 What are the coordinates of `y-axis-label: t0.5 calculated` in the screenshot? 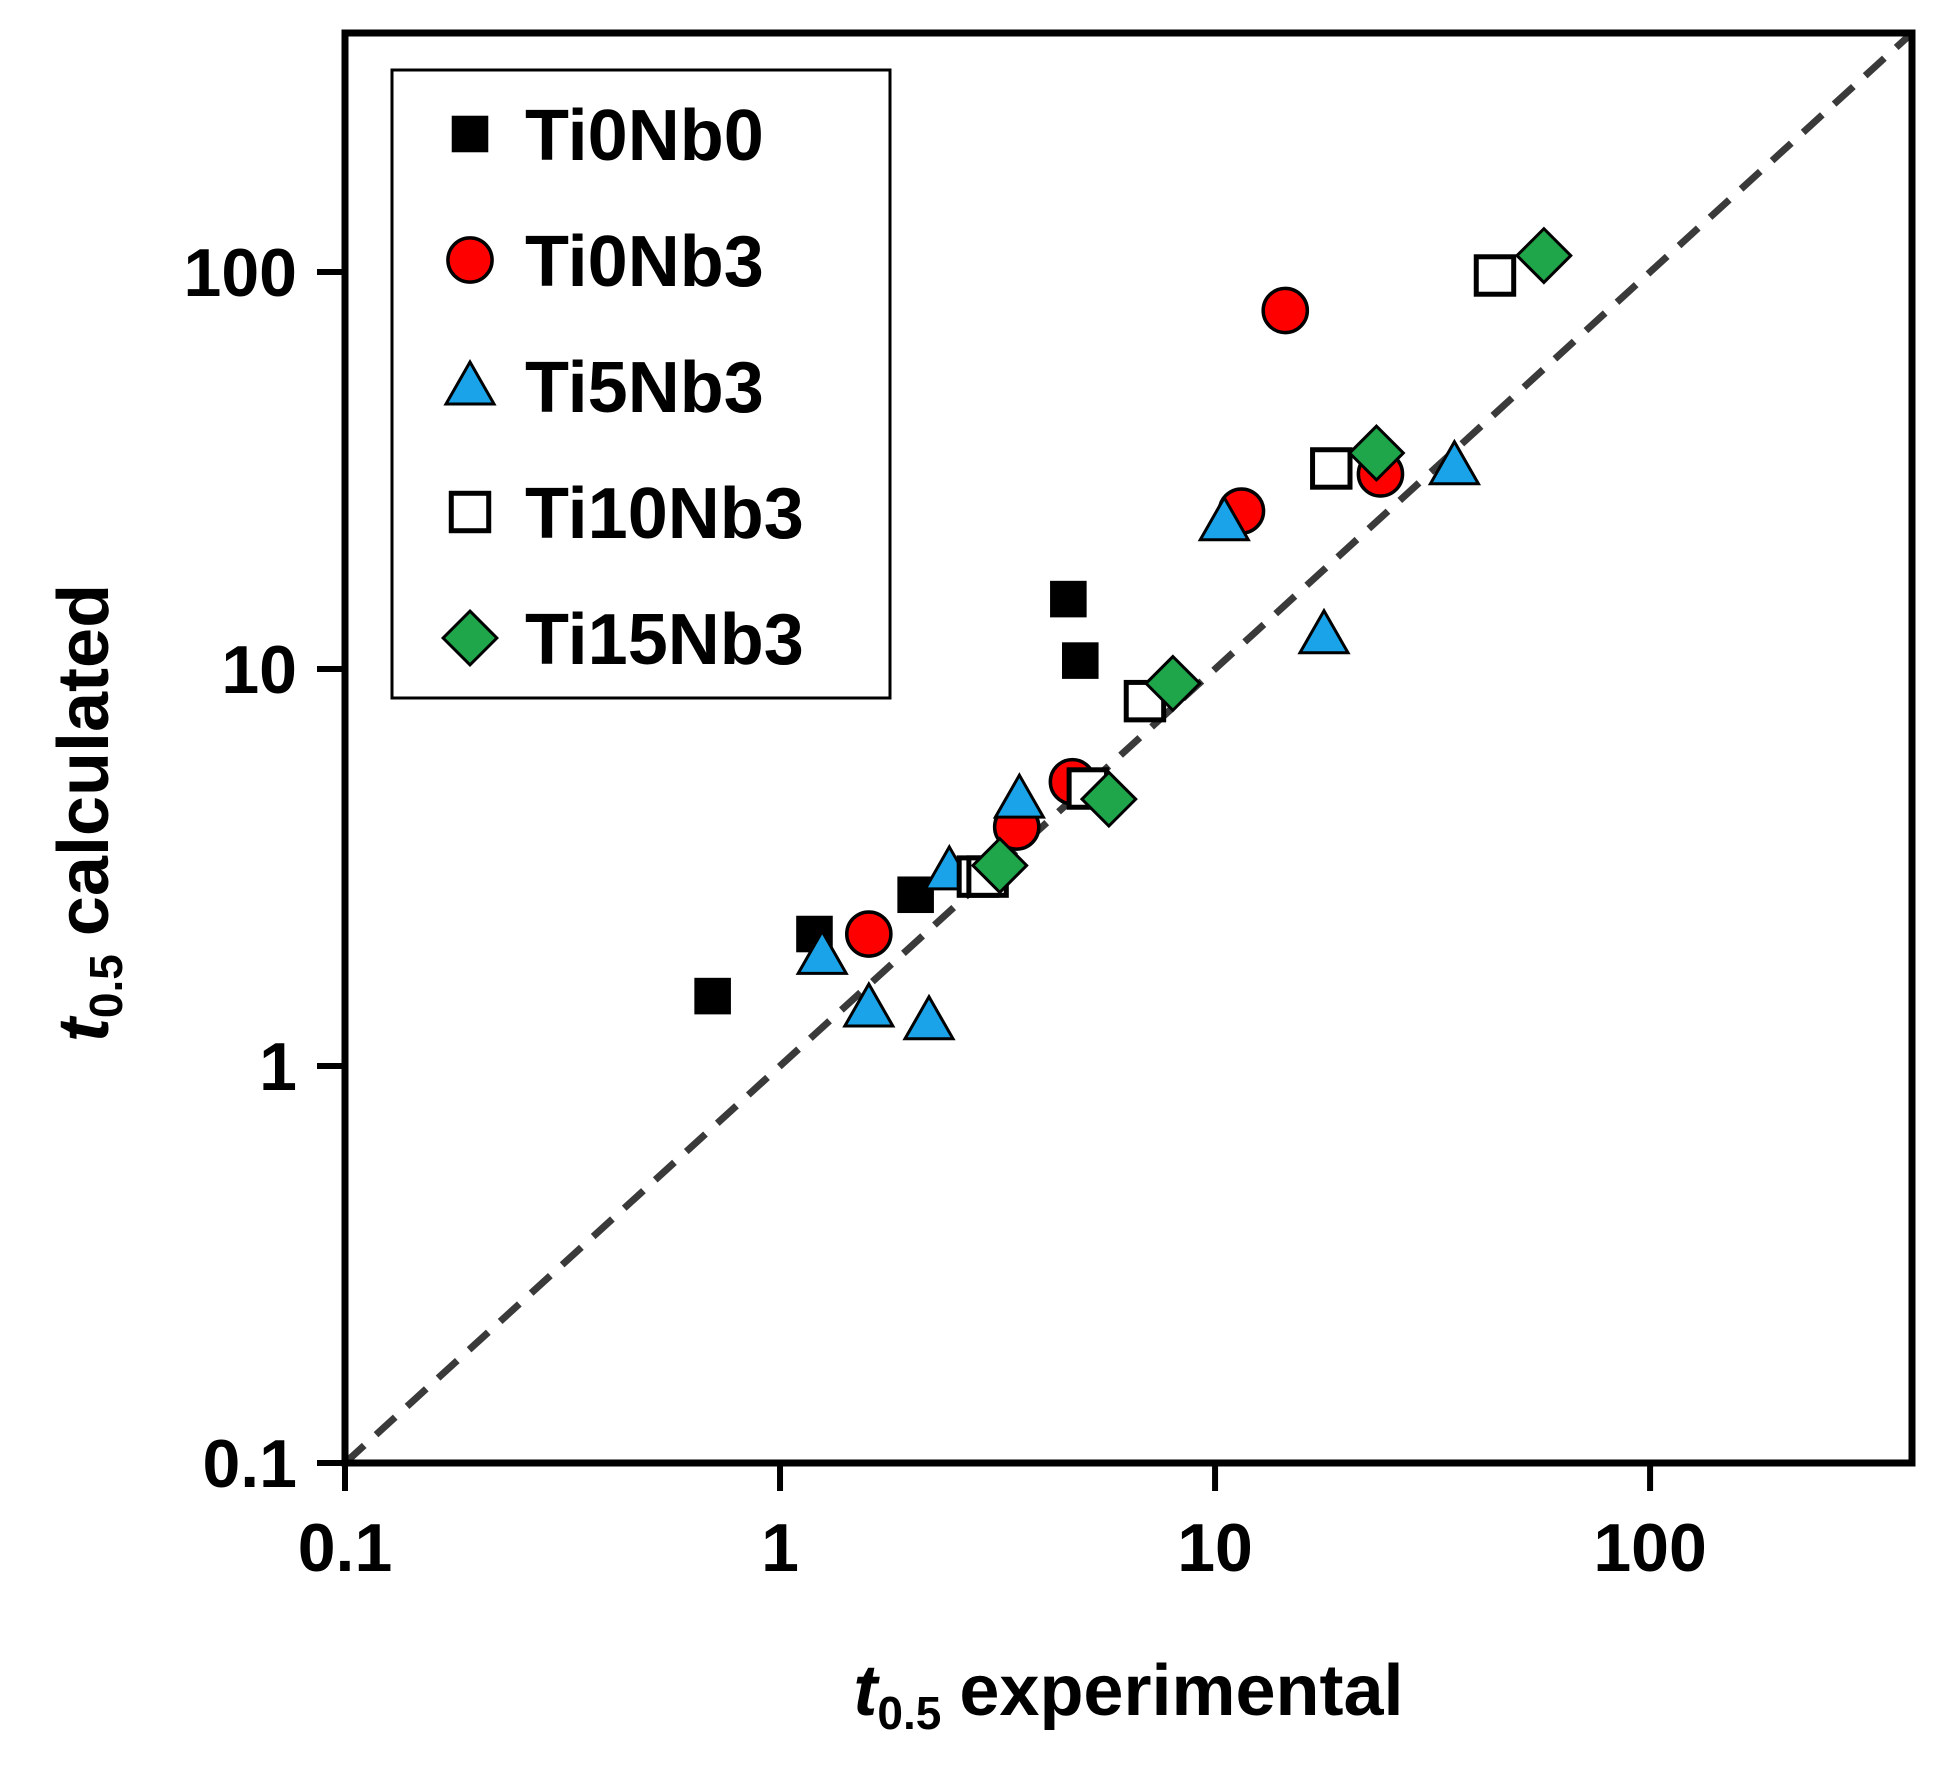 It's located at (88, 813).